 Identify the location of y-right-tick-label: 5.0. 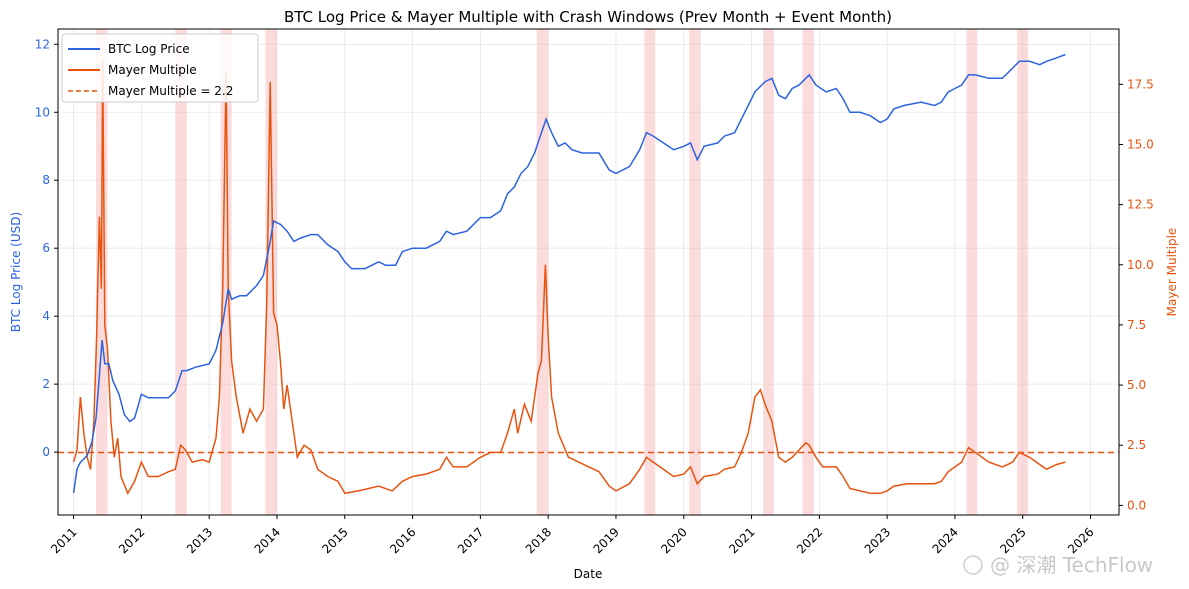
(1136, 385).